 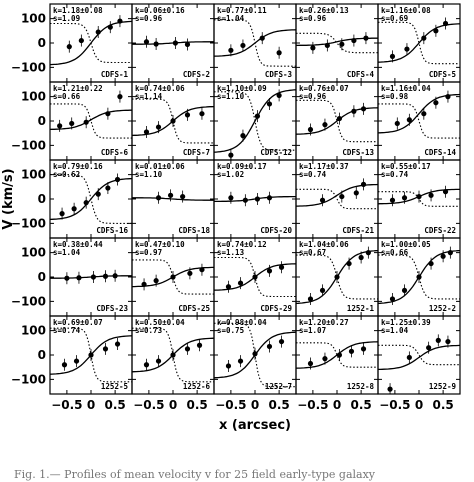 What do you see at coordinates (160, 322) in the screenshot?
I see `panel-k-label: k=0.50±0.04` at bounding box center [160, 322].